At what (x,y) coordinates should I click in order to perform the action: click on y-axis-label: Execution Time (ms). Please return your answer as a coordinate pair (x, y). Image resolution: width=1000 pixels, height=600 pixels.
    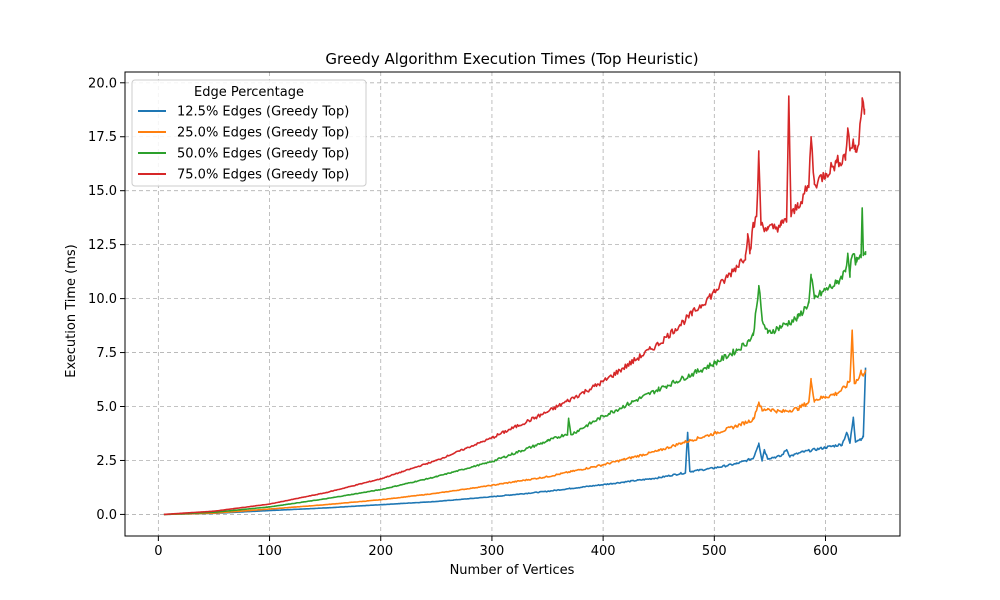
    Looking at the image, I should click on (71, 310).